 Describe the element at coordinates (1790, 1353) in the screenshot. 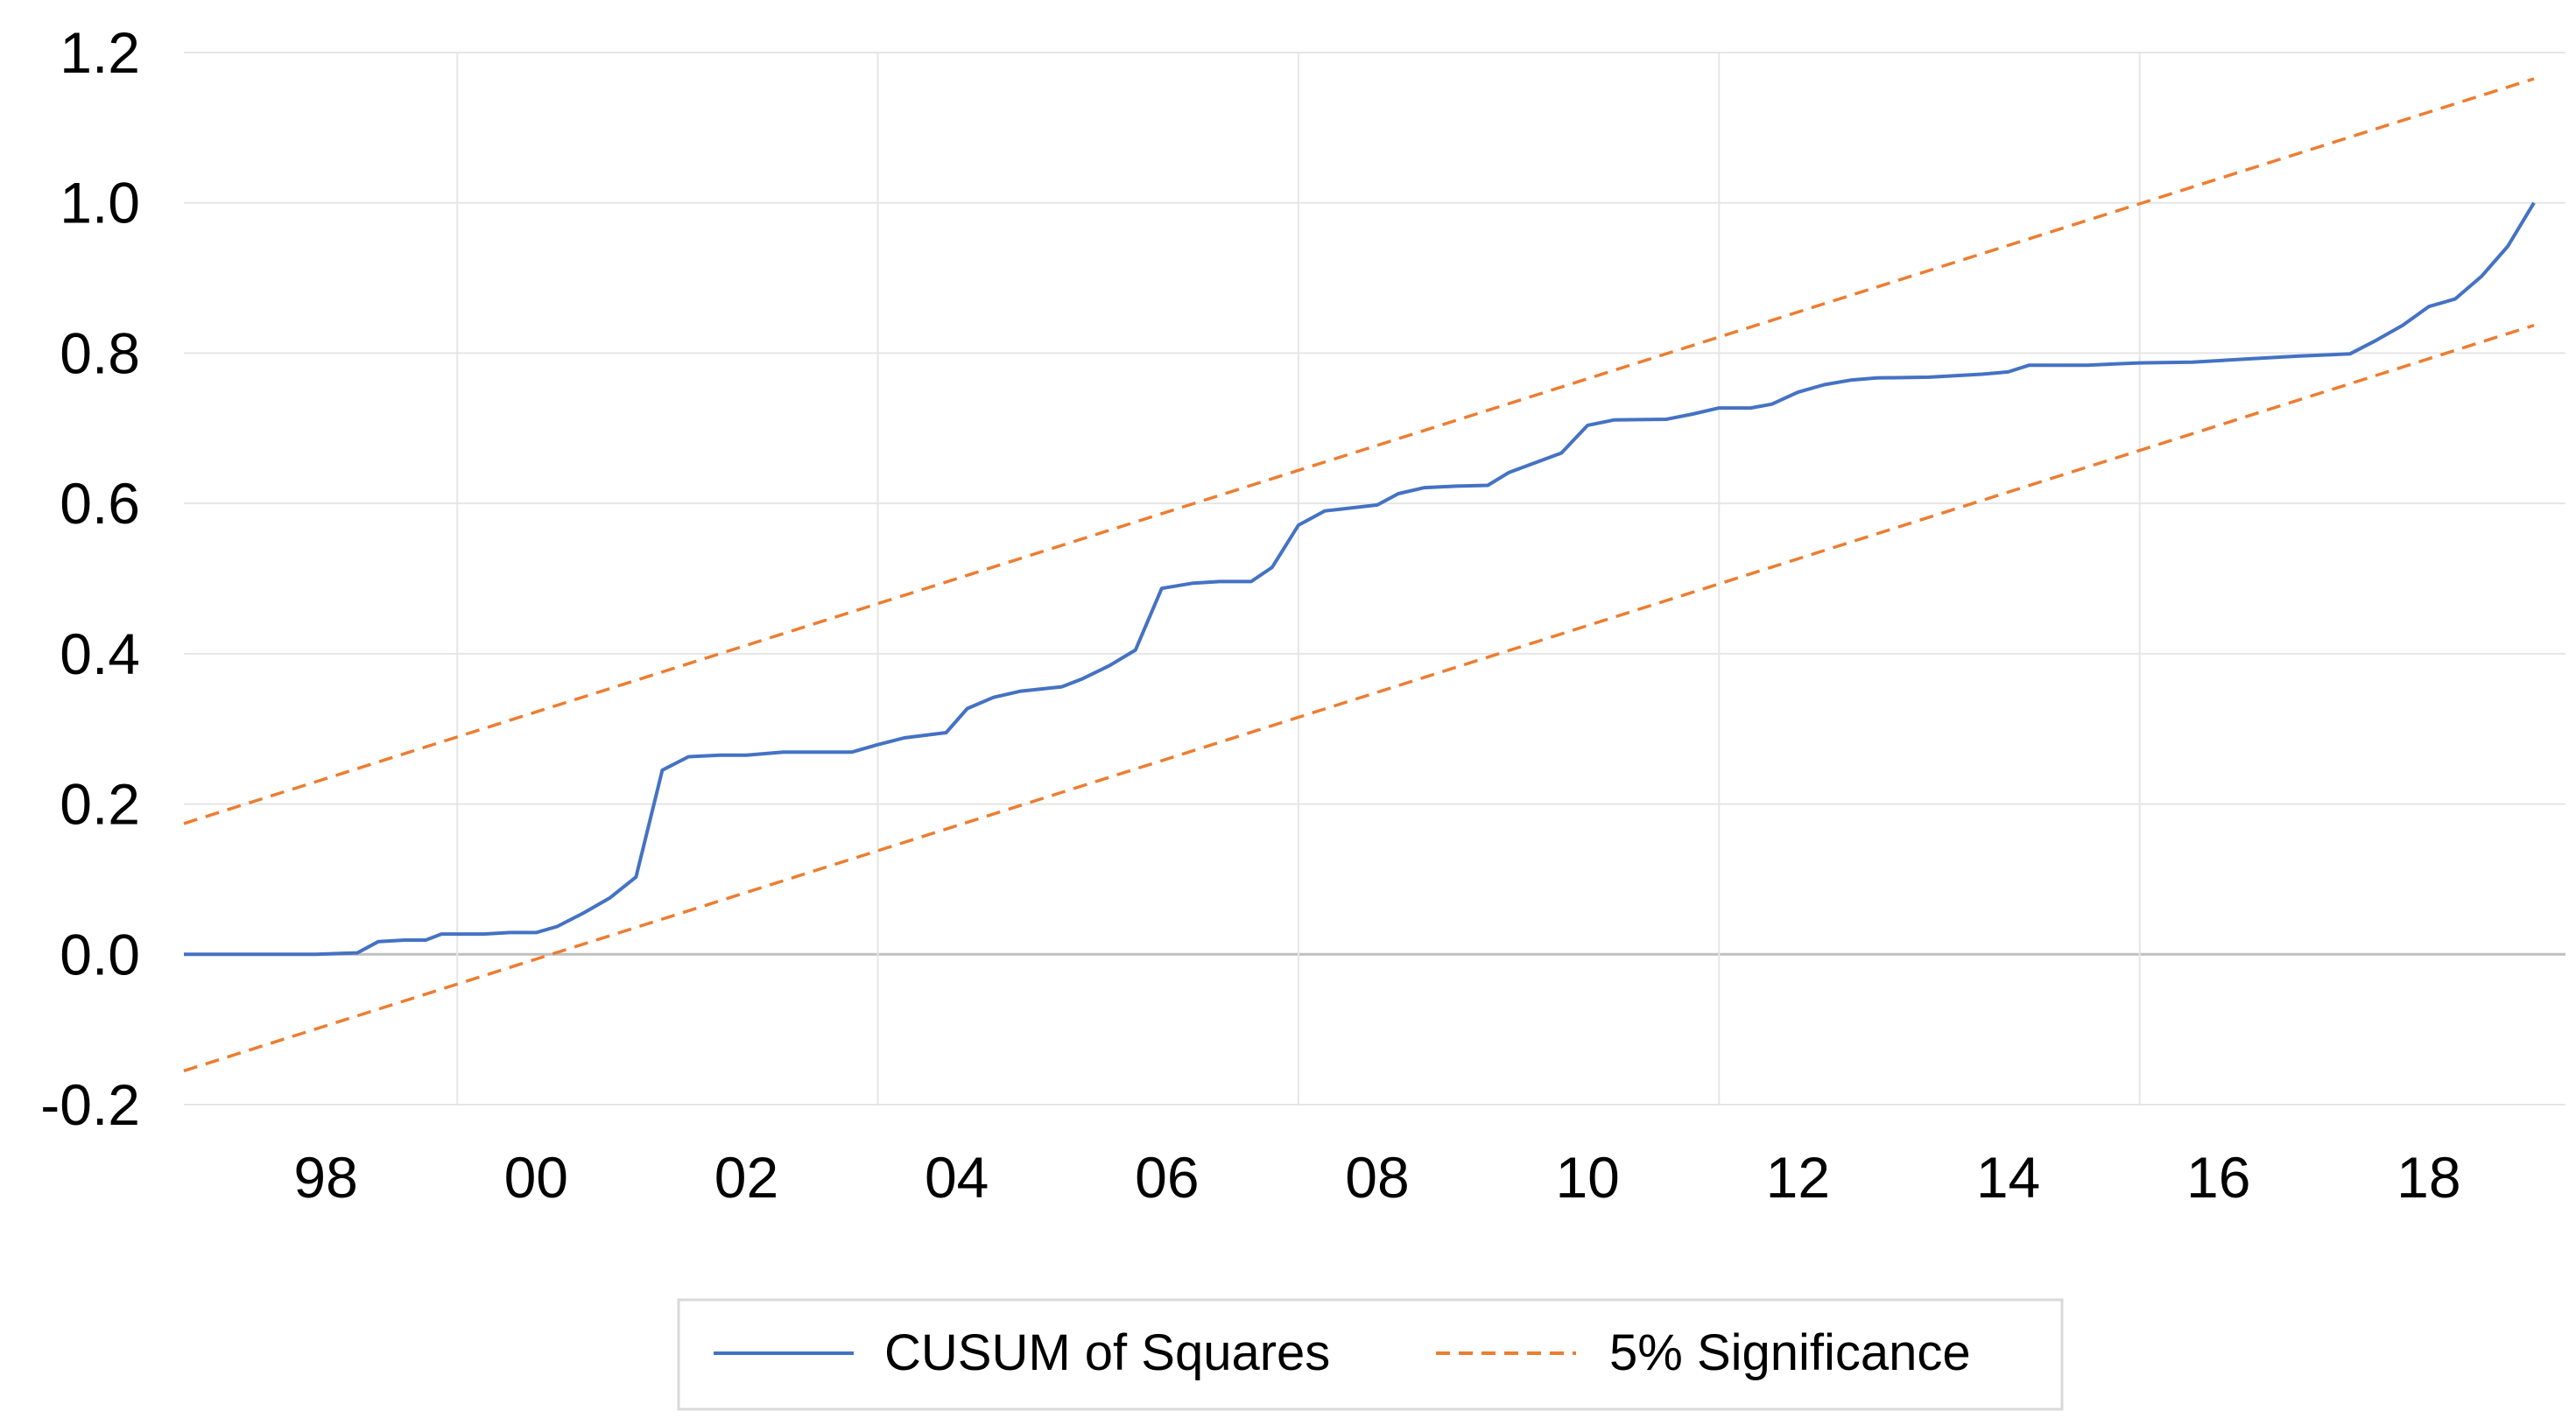

I see `legend-label-significance: 5% Significance` at that location.